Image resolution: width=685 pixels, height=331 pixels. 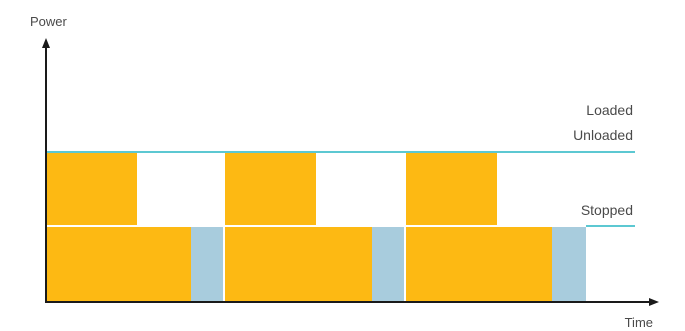 I want to click on y-axis-arrow-icon, so click(x=46, y=43).